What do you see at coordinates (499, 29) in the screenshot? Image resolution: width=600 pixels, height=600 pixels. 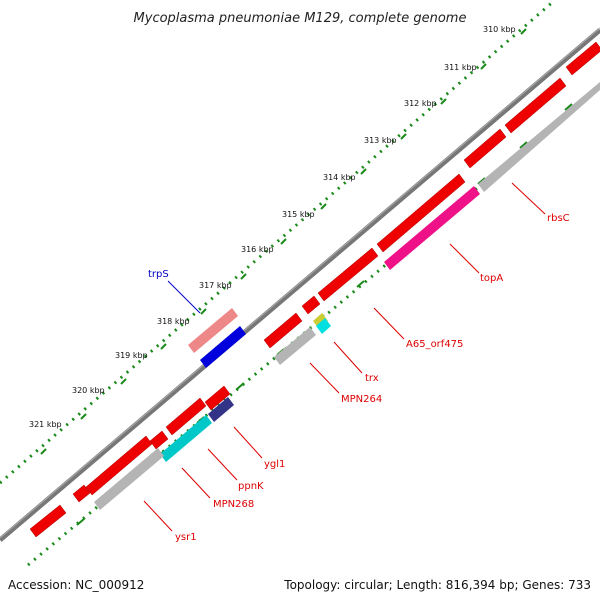 I see `tick-label: 310 kbp` at bounding box center [499, 29].